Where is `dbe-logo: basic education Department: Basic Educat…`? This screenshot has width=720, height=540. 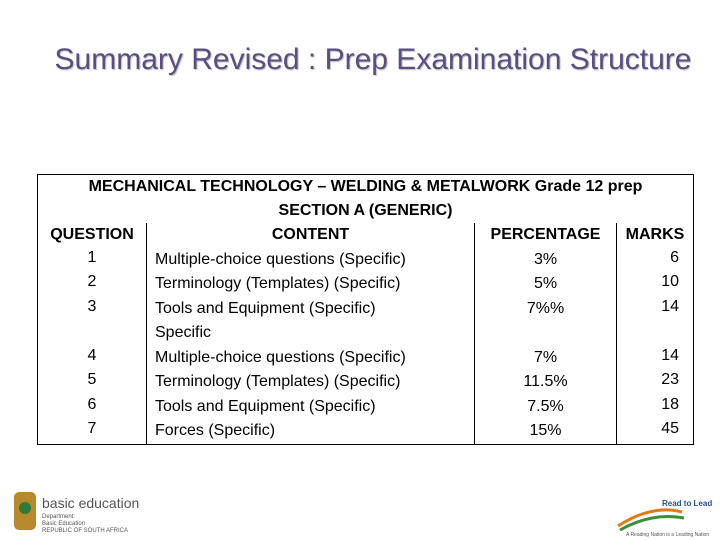
dbe-logo: basic education Department: Basic Educat… is located at coordinates (76, 513).